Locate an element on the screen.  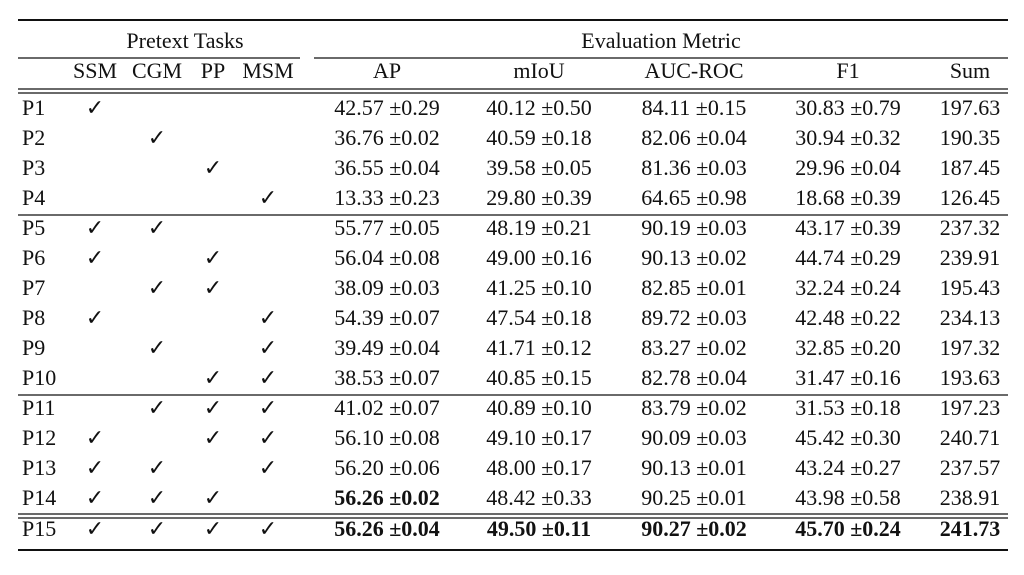
column-header: SSM is located at coordinates (95, 70).